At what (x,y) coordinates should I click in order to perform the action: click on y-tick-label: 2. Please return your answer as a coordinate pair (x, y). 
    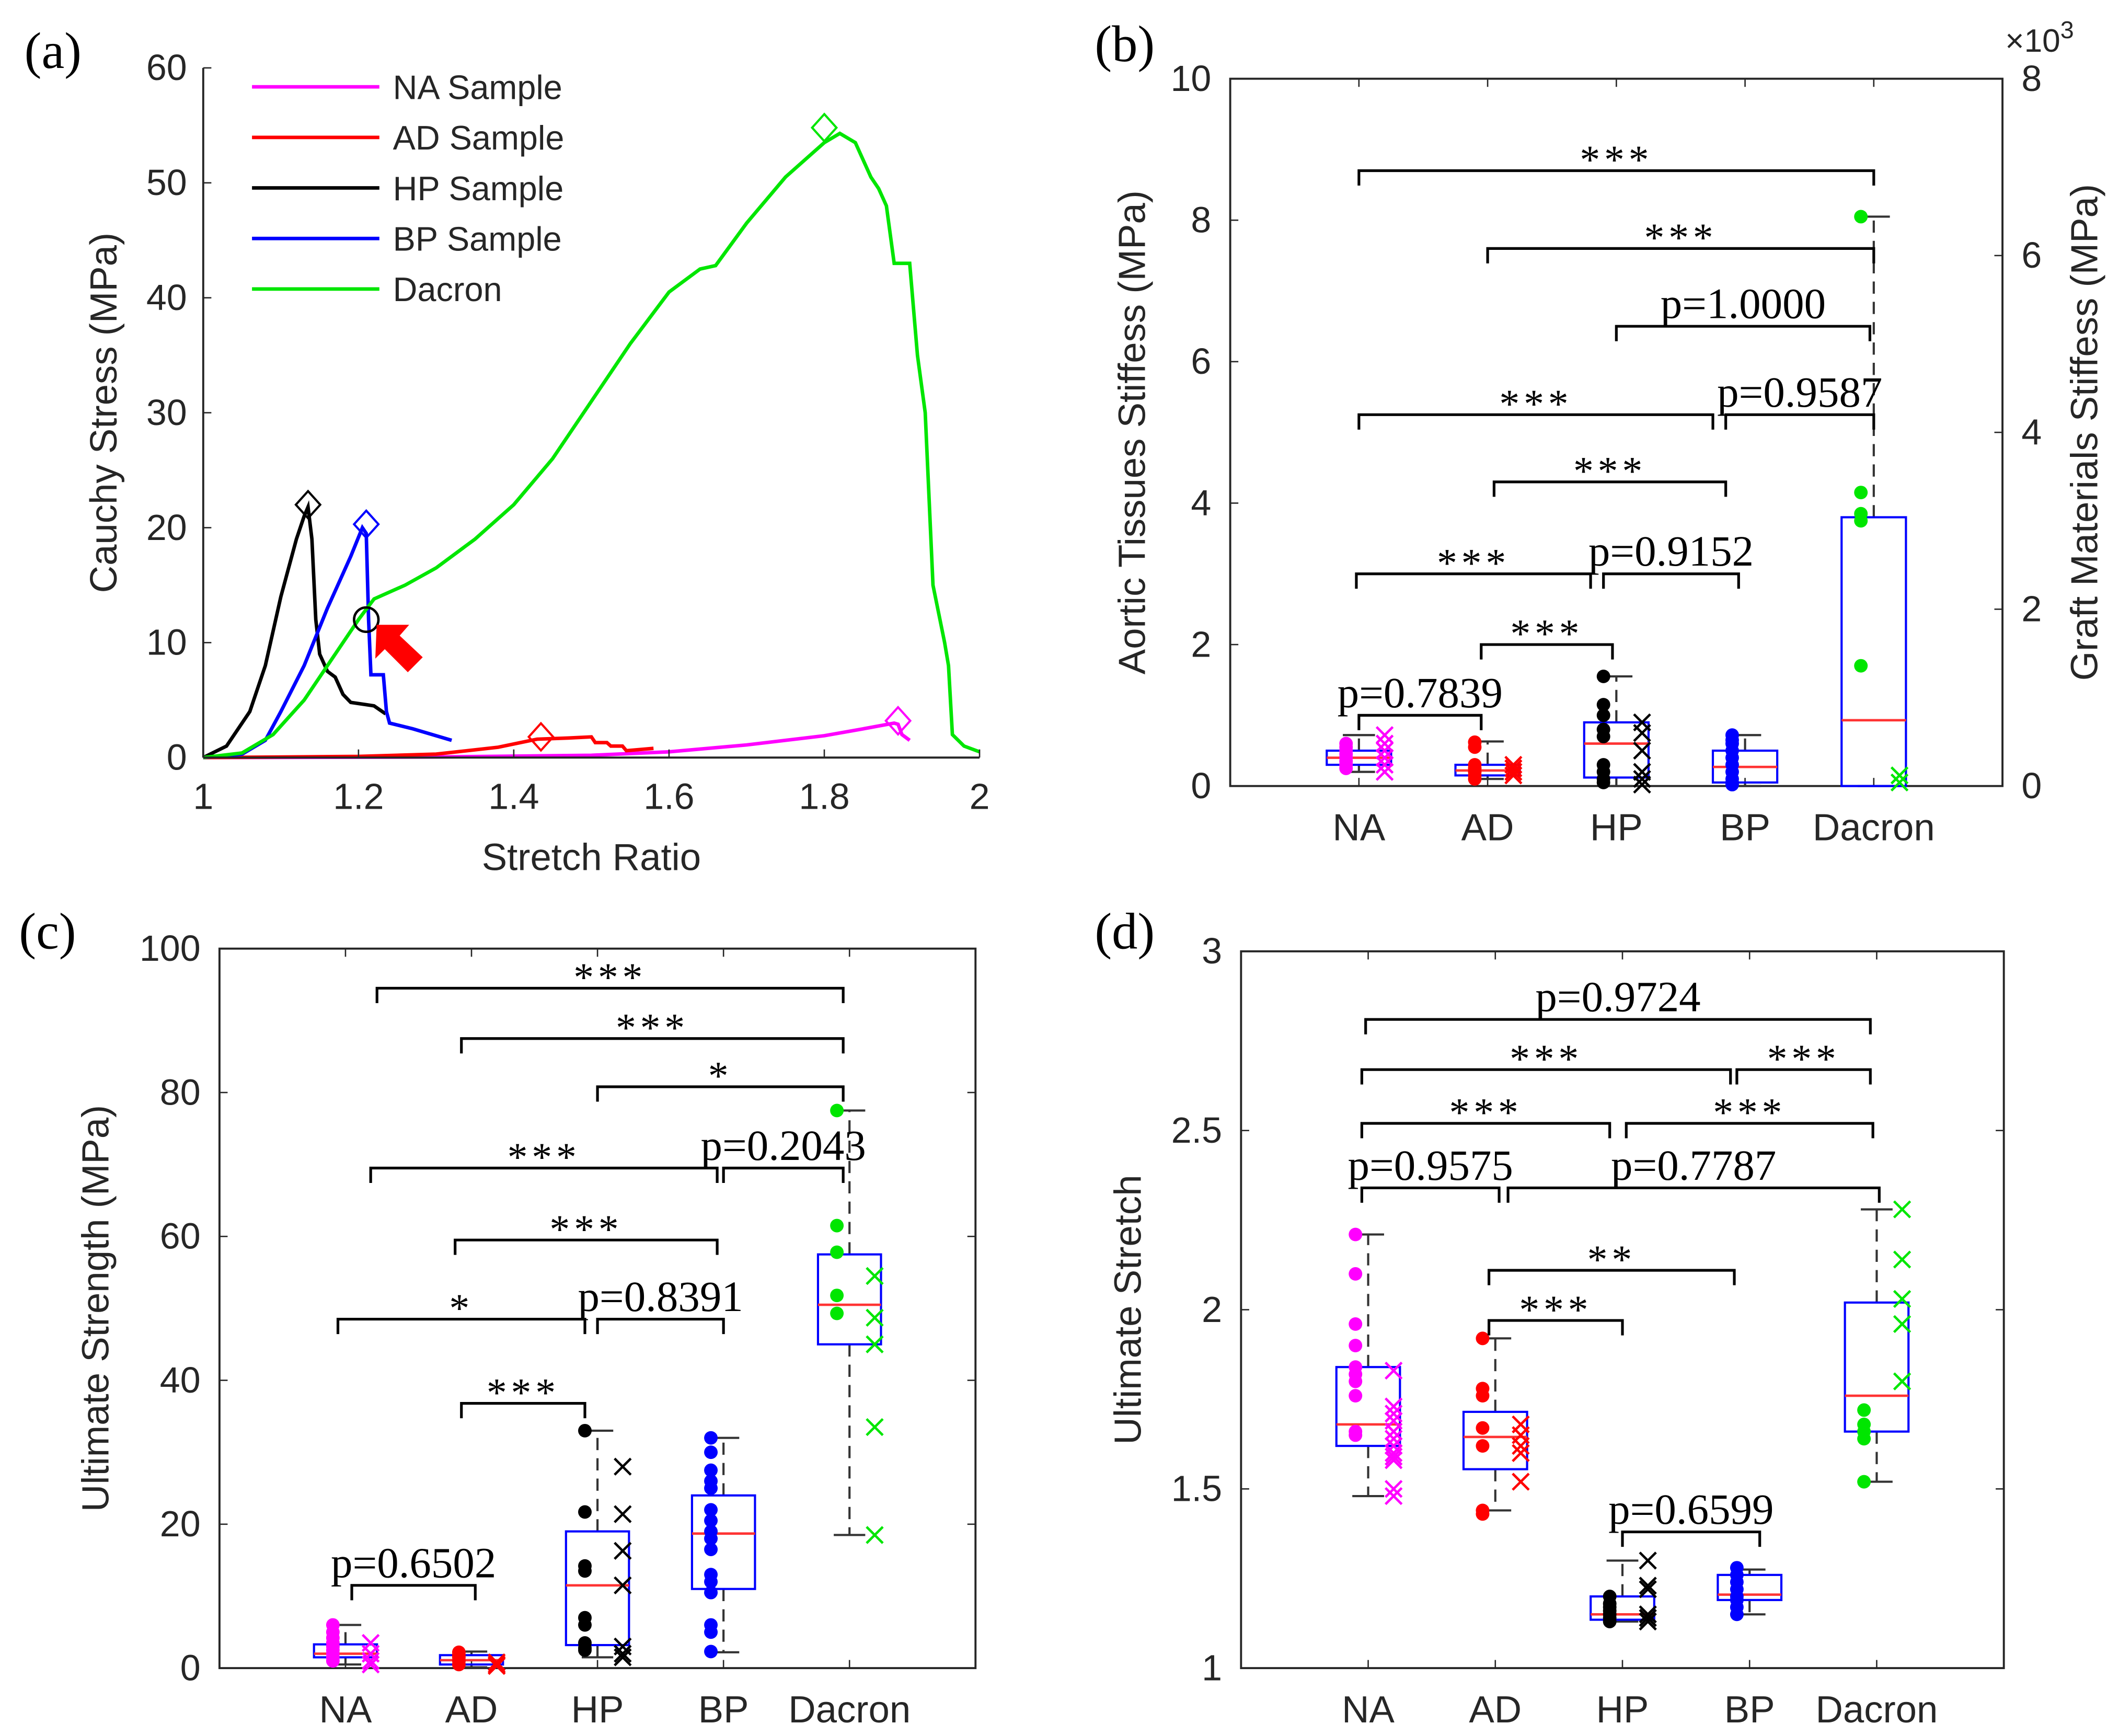
    Looking at the image, I should click on (1201, 644).